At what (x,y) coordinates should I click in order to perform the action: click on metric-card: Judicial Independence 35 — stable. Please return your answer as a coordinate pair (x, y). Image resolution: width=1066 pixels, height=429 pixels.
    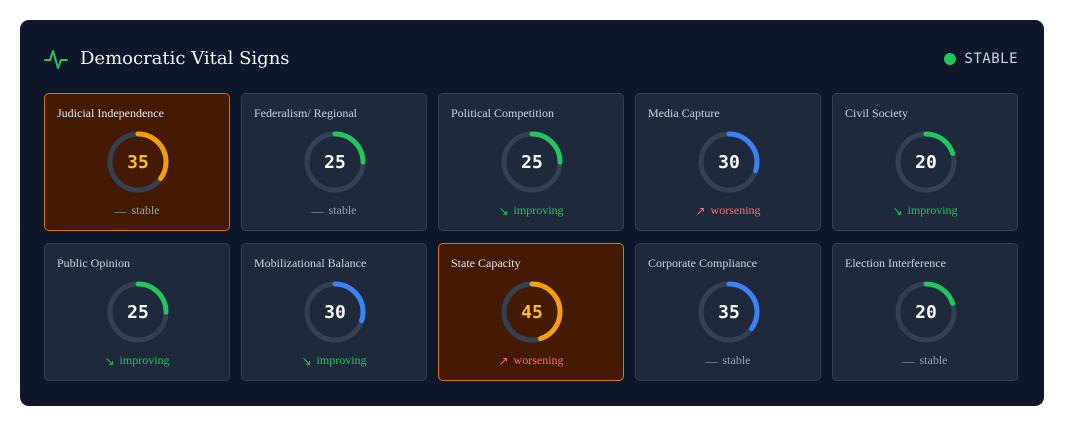
    Looking at the image, I should click on (137, 162).